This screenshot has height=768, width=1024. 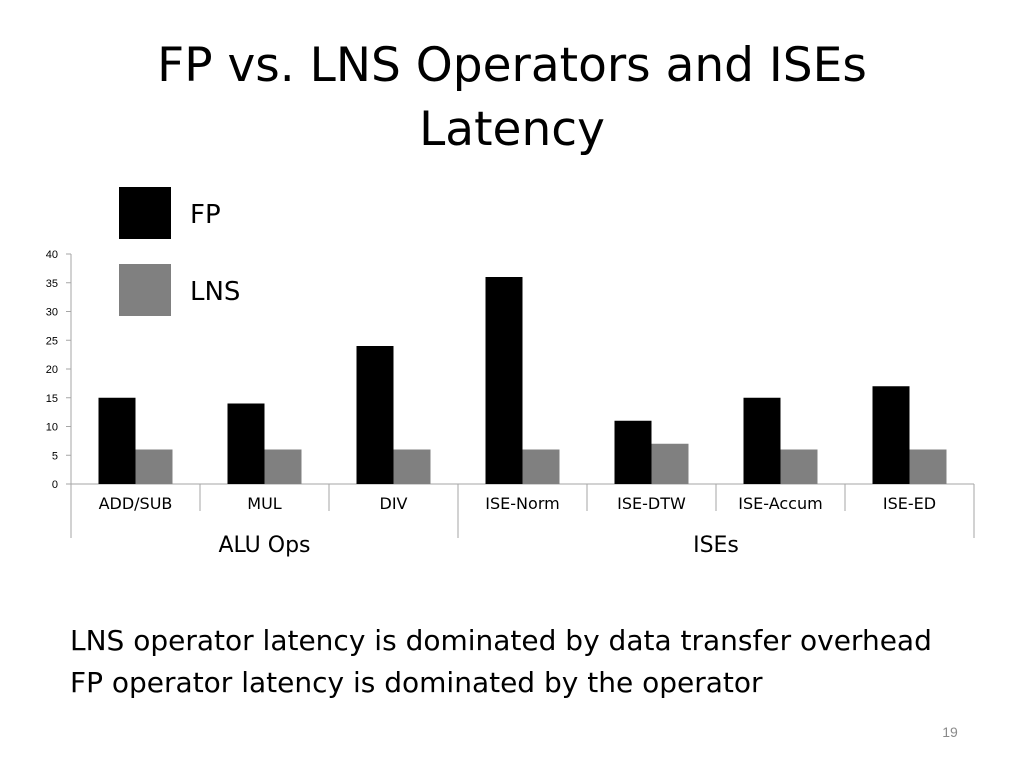 What do you see at coordinates (52, 284) in the screenshot?
I see `y-tick-label-35: 35` at bounding box center [52, 284].